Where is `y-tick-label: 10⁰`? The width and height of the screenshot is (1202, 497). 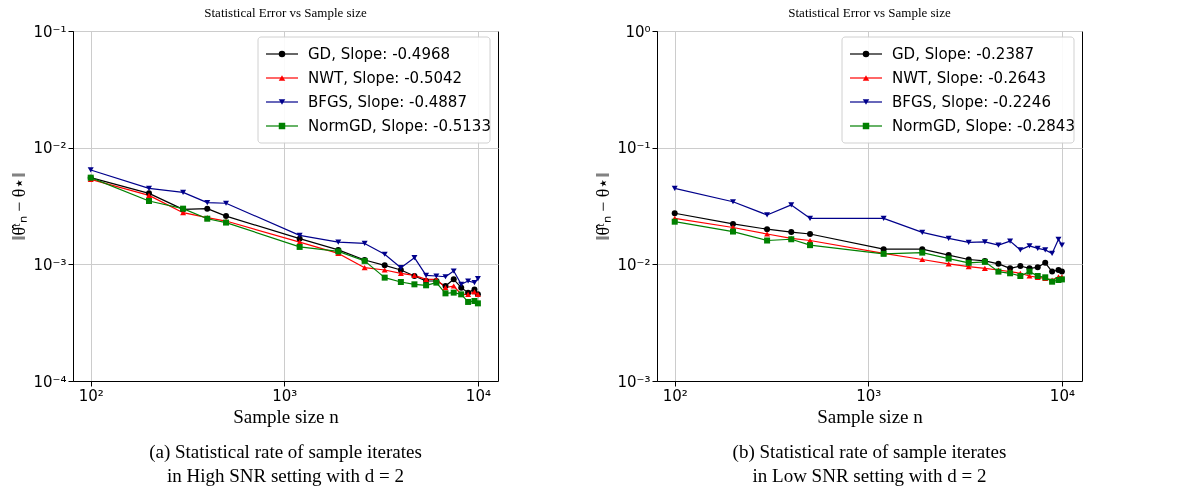
y-tick-label: 10⁰ is located at coordinates (638, 31).